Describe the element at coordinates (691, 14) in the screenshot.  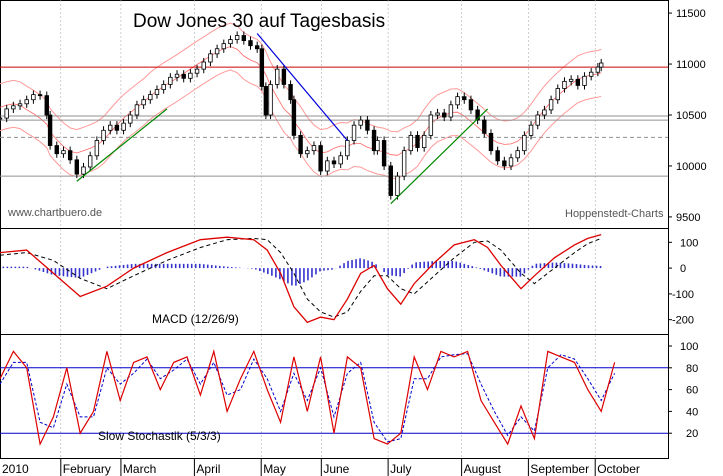
I see `price-tick-label: 11500` at that location.